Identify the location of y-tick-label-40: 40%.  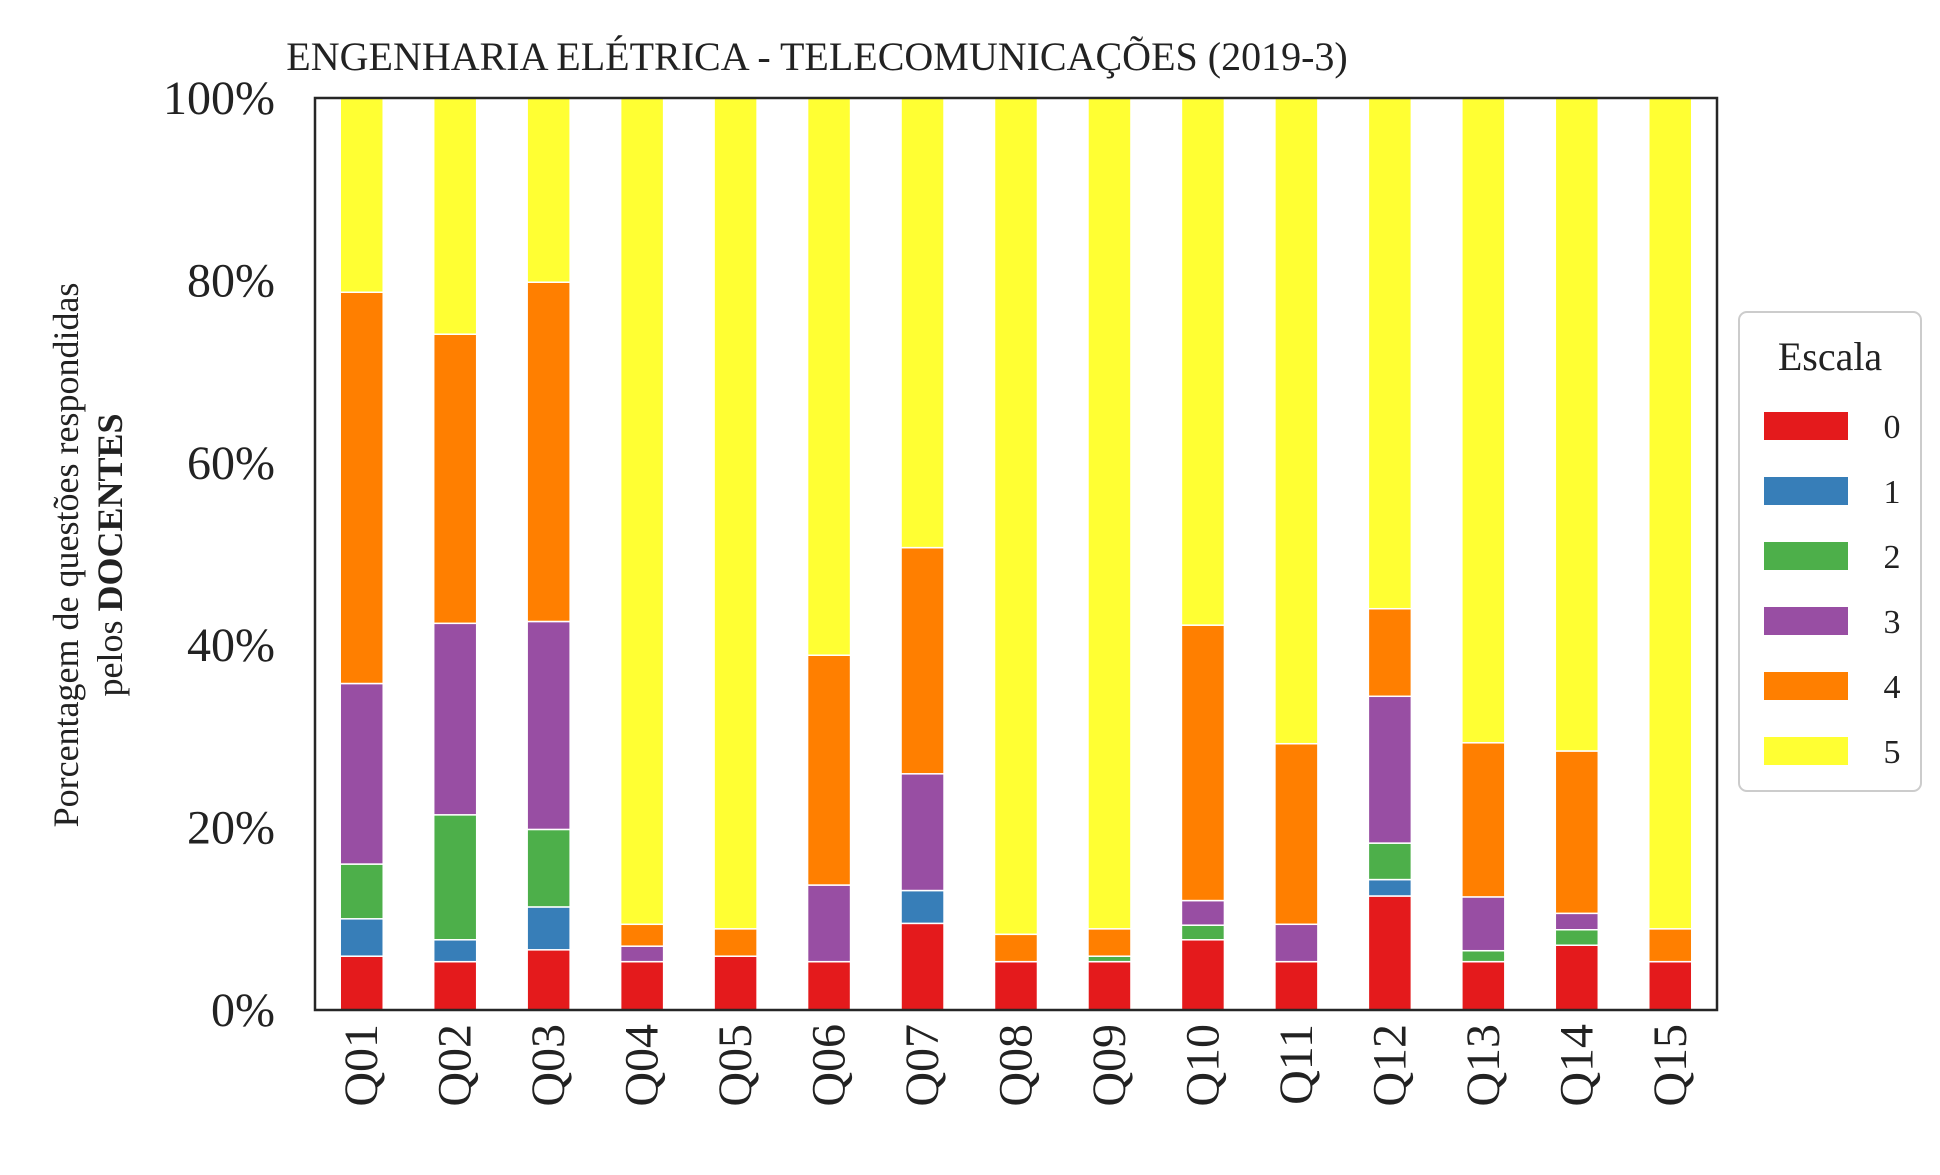
(231, 645).